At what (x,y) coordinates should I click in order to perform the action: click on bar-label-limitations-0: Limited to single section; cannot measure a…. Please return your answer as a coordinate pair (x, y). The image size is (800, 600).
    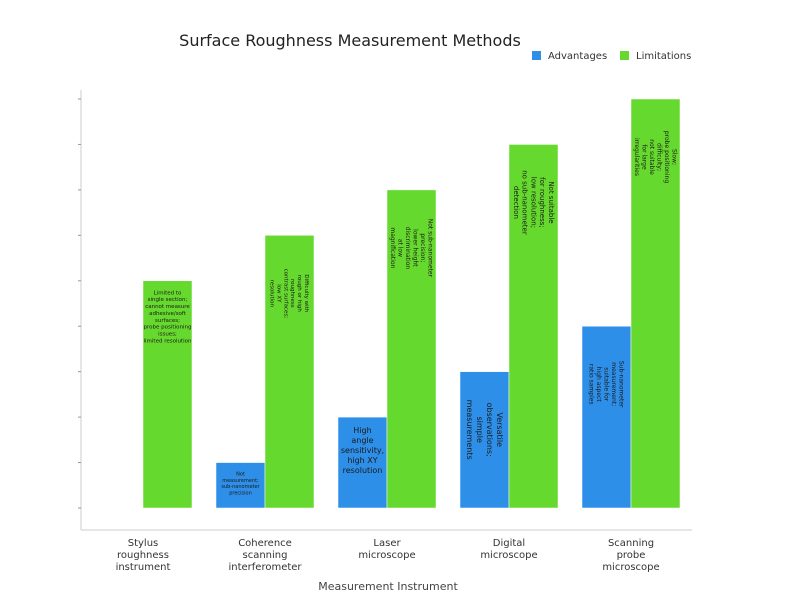
    Looking at the image, I should click on (167, 317).